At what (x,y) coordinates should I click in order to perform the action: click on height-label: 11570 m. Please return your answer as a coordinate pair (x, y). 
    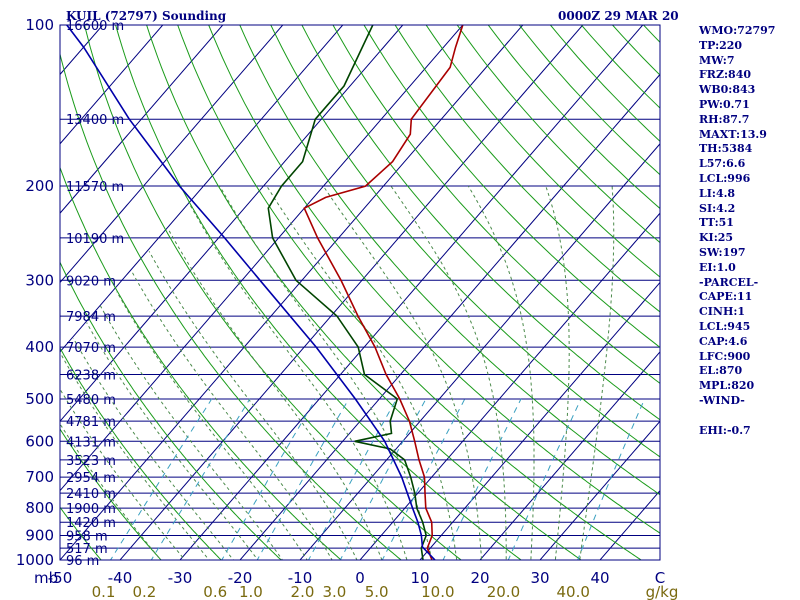
    Looking at the image, I should click on (95, 187).